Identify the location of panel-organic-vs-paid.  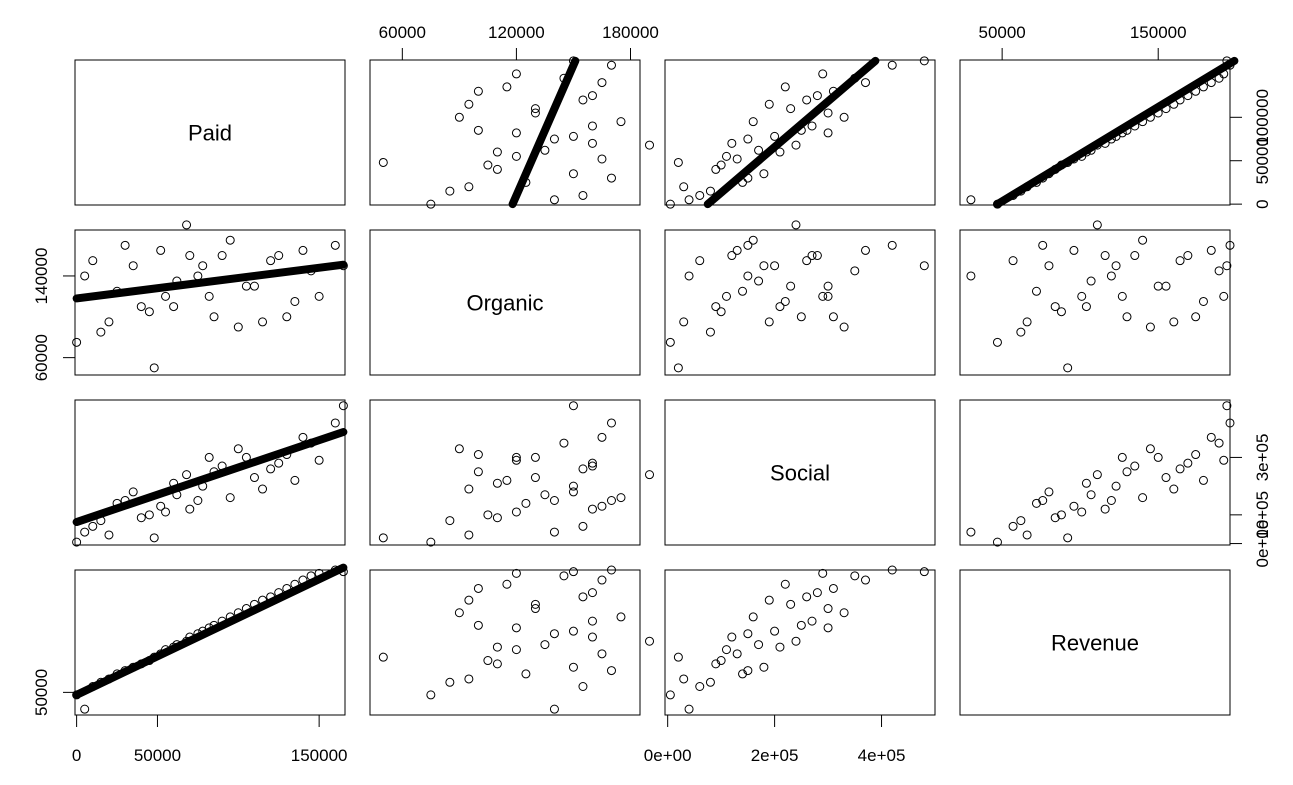
(210, 302).